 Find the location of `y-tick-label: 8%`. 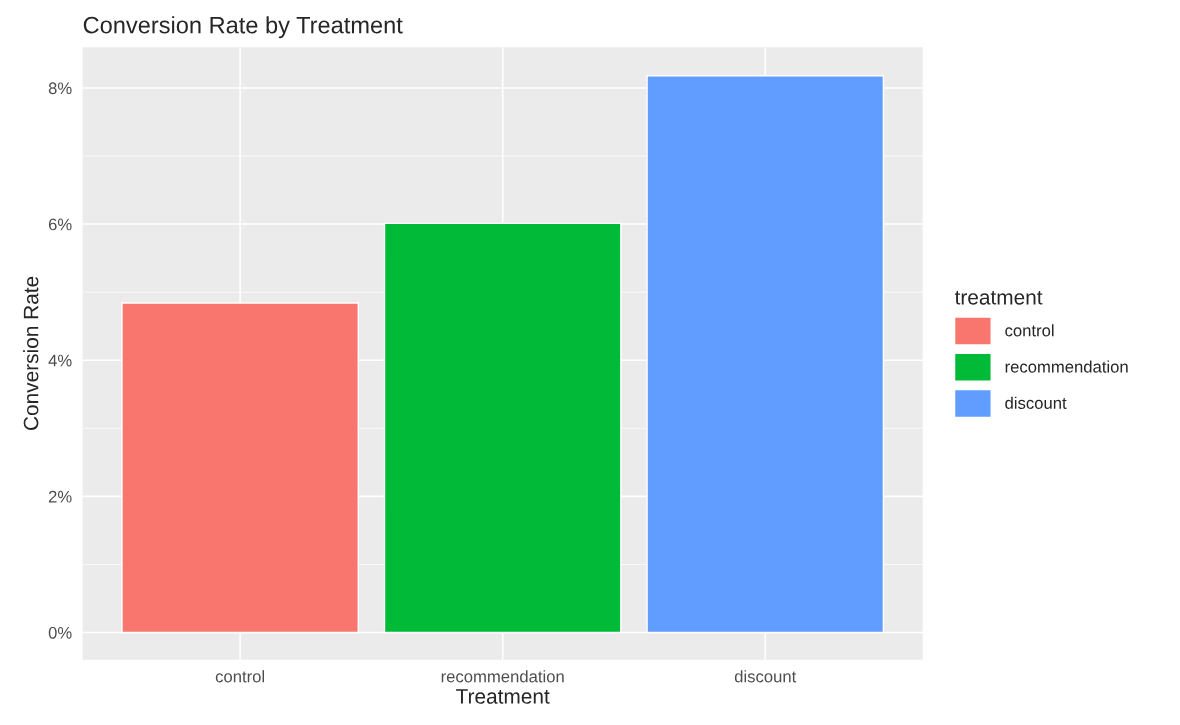

y-tick-label: 8% is located at coordinates (60, 88).